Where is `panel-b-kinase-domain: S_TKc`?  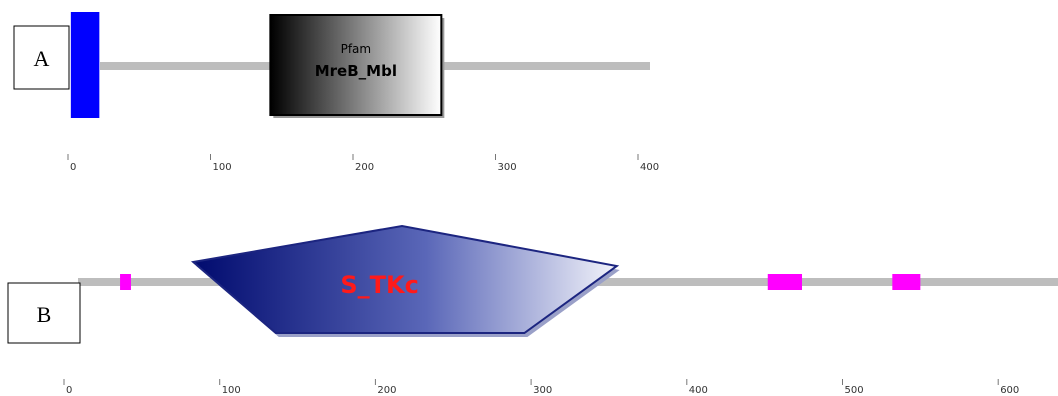
panel-b-kinase-domain: S_TKc is located at coordinates (405, 280).